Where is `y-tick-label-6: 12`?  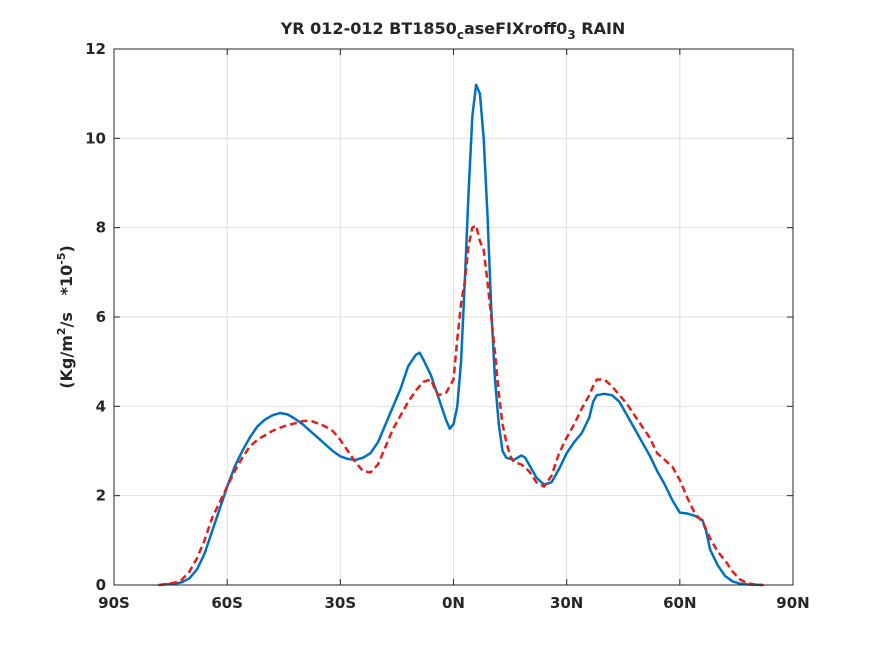
y-tick-label-6: 12 is located at coordinates (95, 49).